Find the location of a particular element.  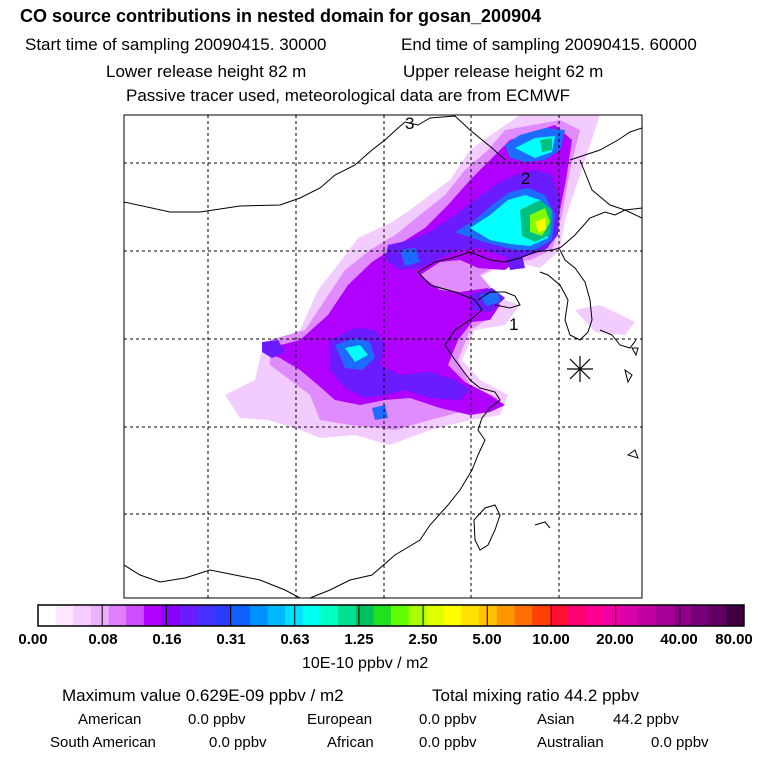

track-label-3: 3 is located at coordinates (410, 123).